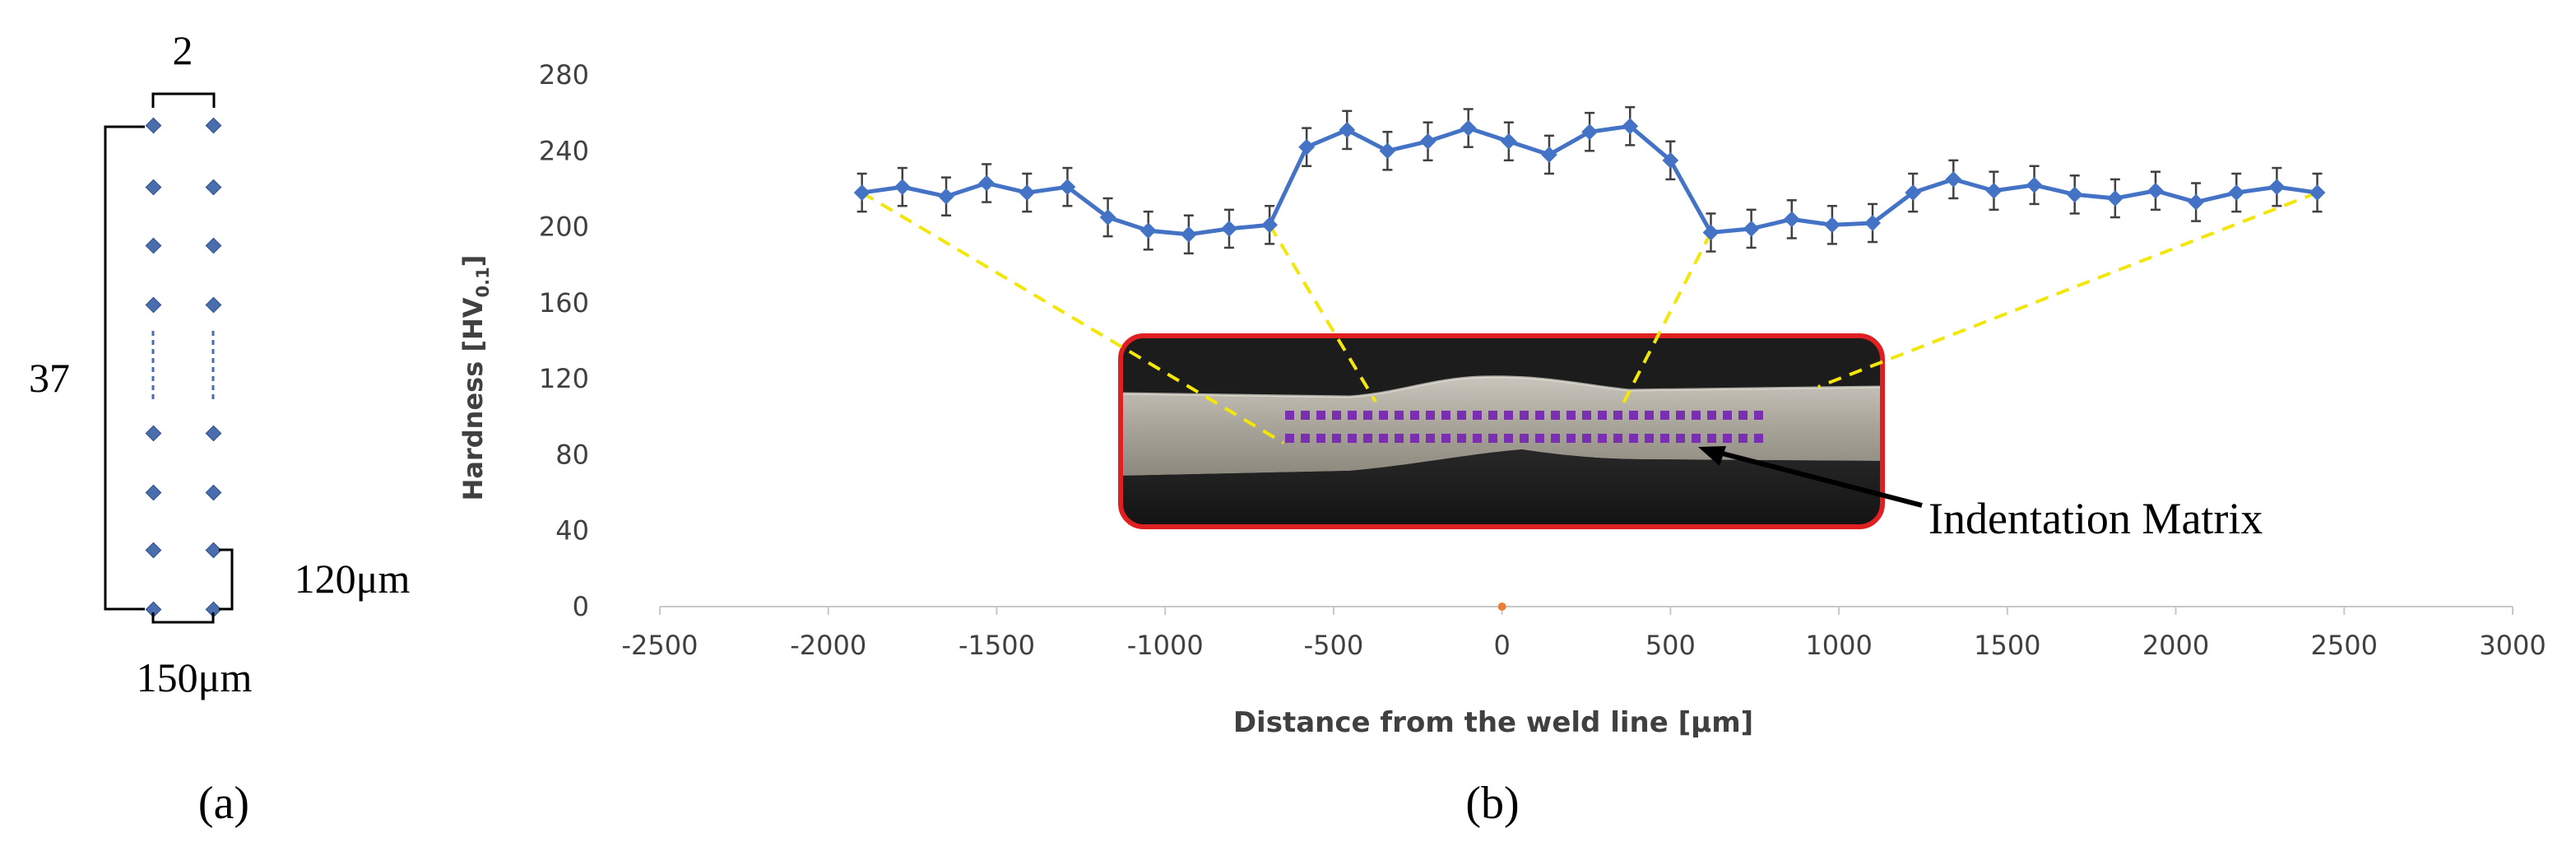  I want to click on y-axis: 0 40 80 120 160 200 240 280, so click(564, 340).